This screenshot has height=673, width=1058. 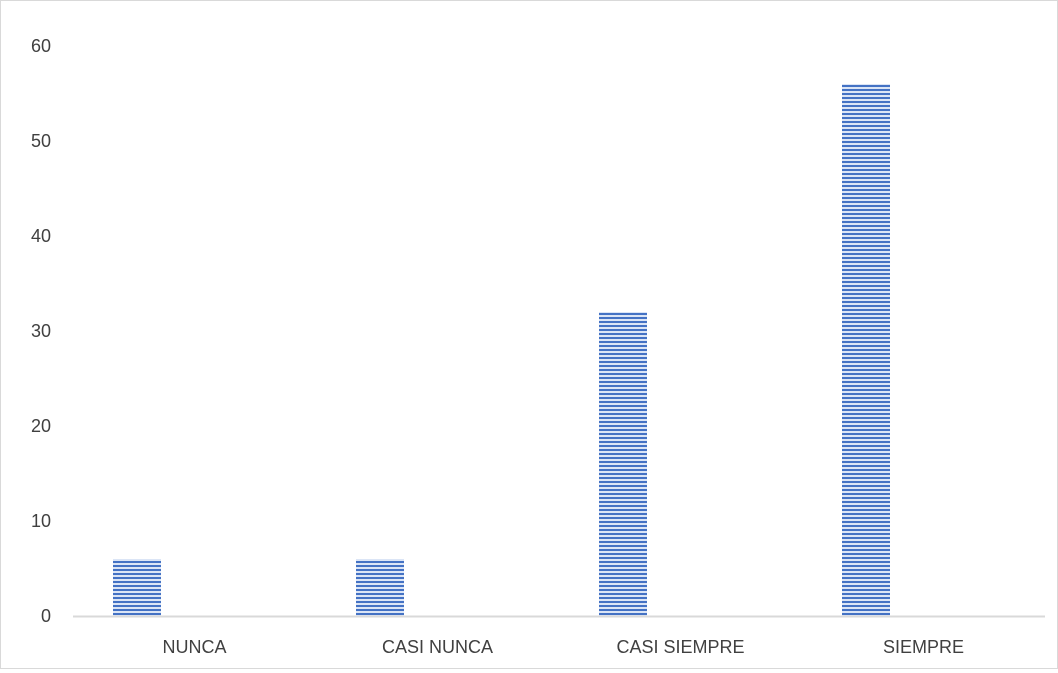 I want to click on y-tick-label: 60, so click(x=41, y=46).